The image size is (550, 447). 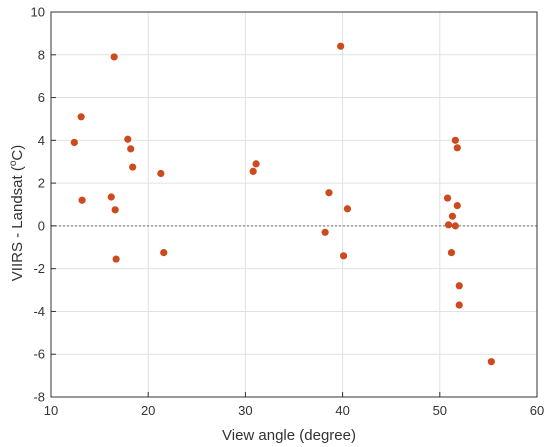 I want to click on y-tick-label: -4, so click(x=39, y=311).